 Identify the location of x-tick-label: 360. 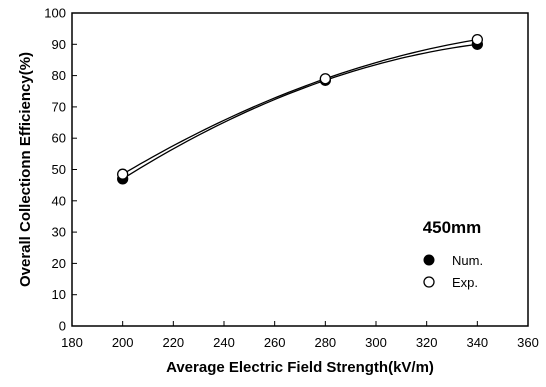
(528, 342).